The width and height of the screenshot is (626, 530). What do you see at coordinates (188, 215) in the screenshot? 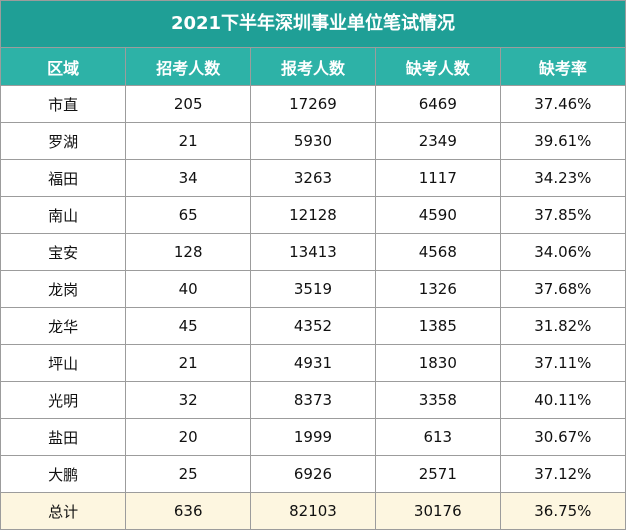
I see `table-cell: 65` at bounding box center [188, 215].